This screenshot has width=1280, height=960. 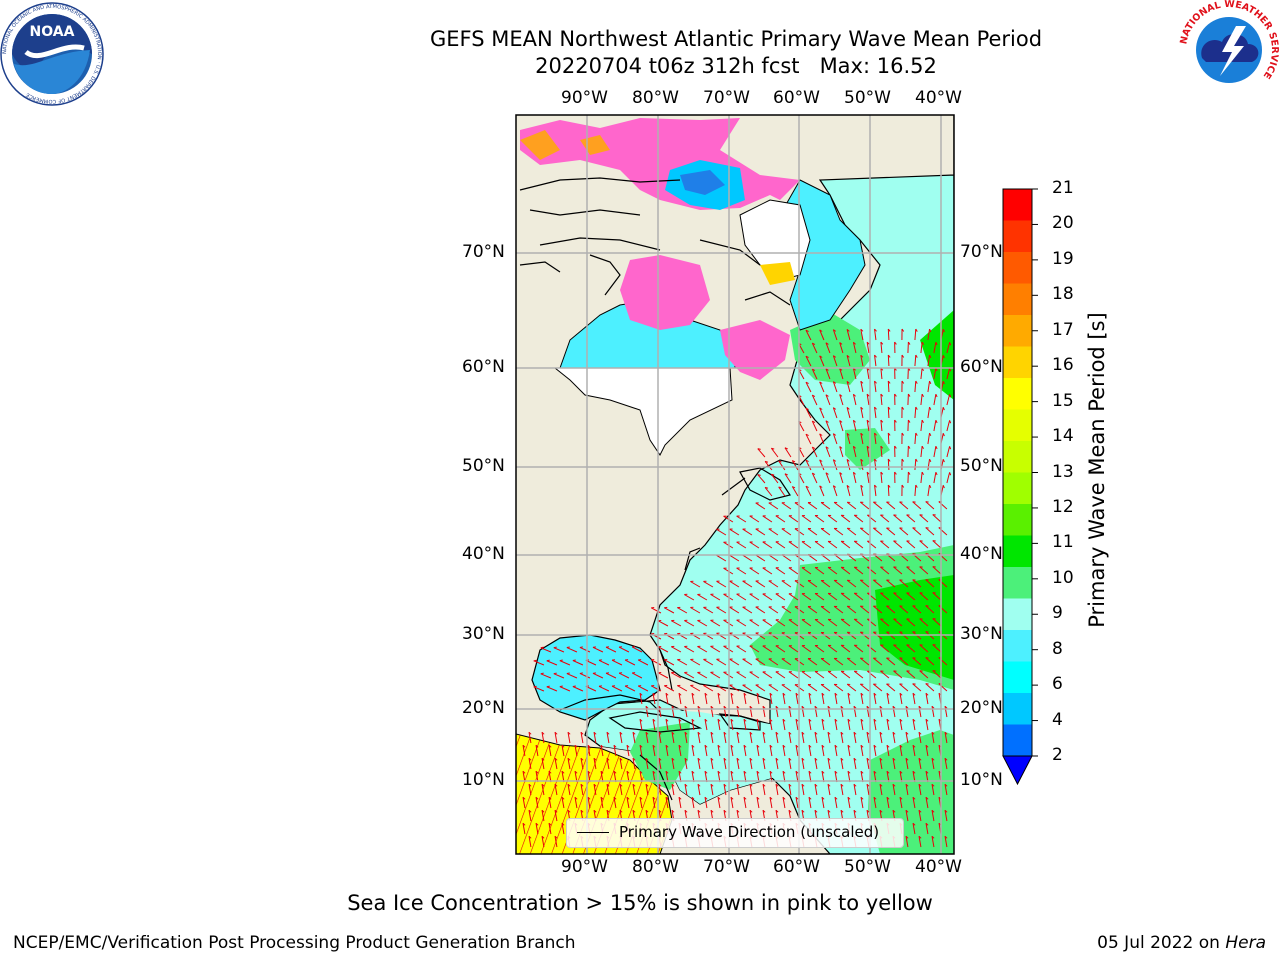 I want to click on lat-tick-left: 60°N, so click(x=483, y=367).